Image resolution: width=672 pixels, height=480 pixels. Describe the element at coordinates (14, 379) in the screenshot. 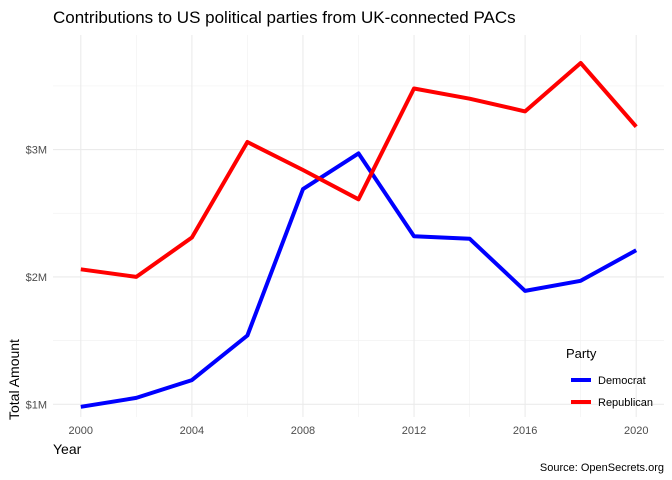

I see `y-axis-title: Total Amount` at that location.